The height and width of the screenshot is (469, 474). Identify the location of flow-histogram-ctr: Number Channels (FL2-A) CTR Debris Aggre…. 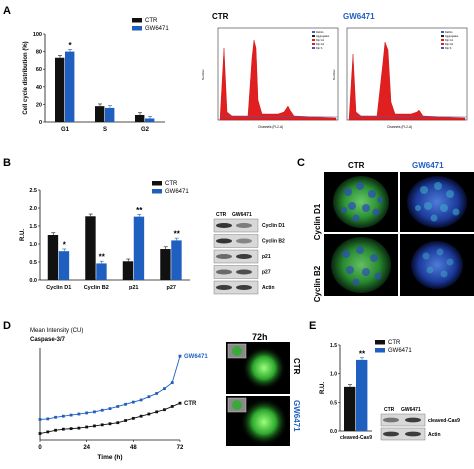
(270, 70).